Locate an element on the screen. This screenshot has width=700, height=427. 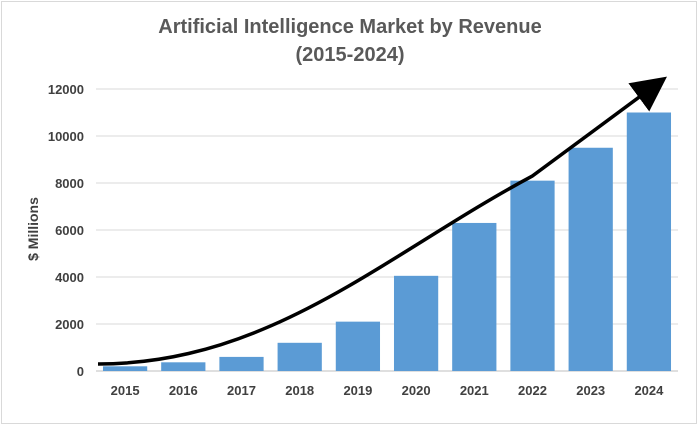
y-tick-label: 8000 is located at coordinates (69, 183).